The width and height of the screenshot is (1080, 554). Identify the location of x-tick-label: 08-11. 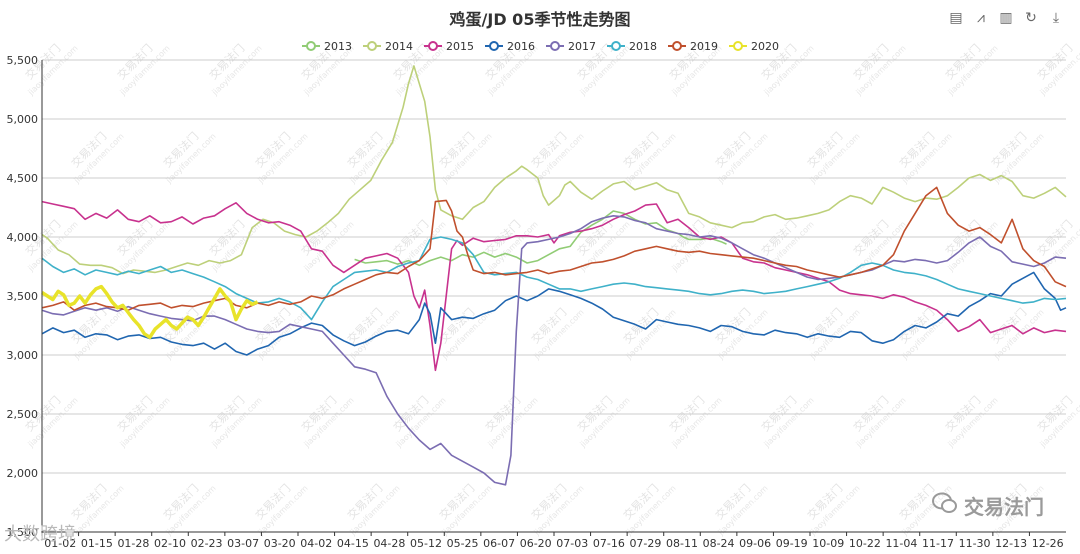
(682, 543).